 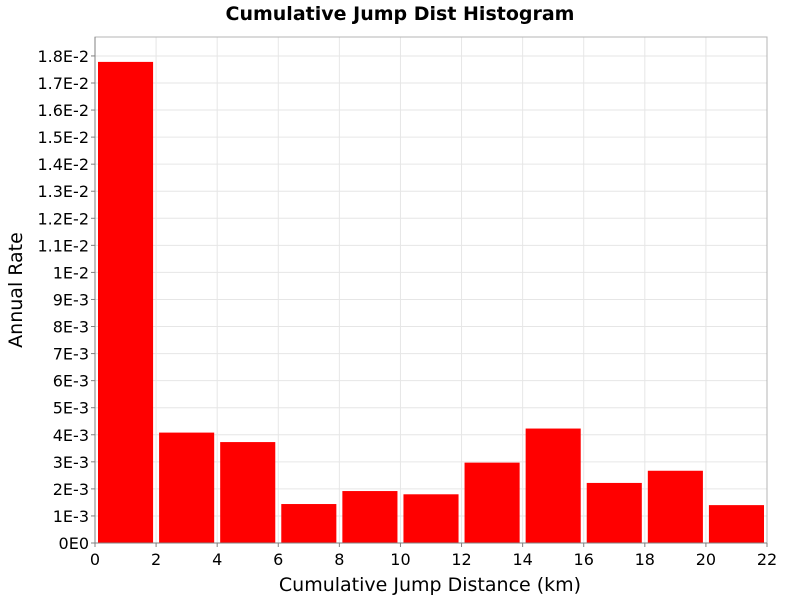 What do you see at coordinates (71, 381) in the screenshot?
I see `y-tick-label: 6E-3` at bounding box center [71, 381].